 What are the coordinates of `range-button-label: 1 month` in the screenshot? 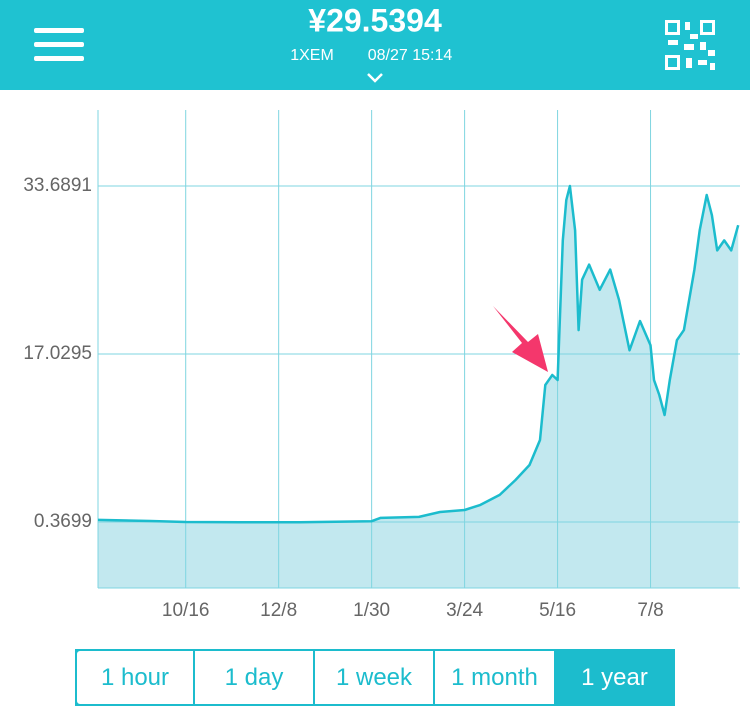 It's located at (494, 677).